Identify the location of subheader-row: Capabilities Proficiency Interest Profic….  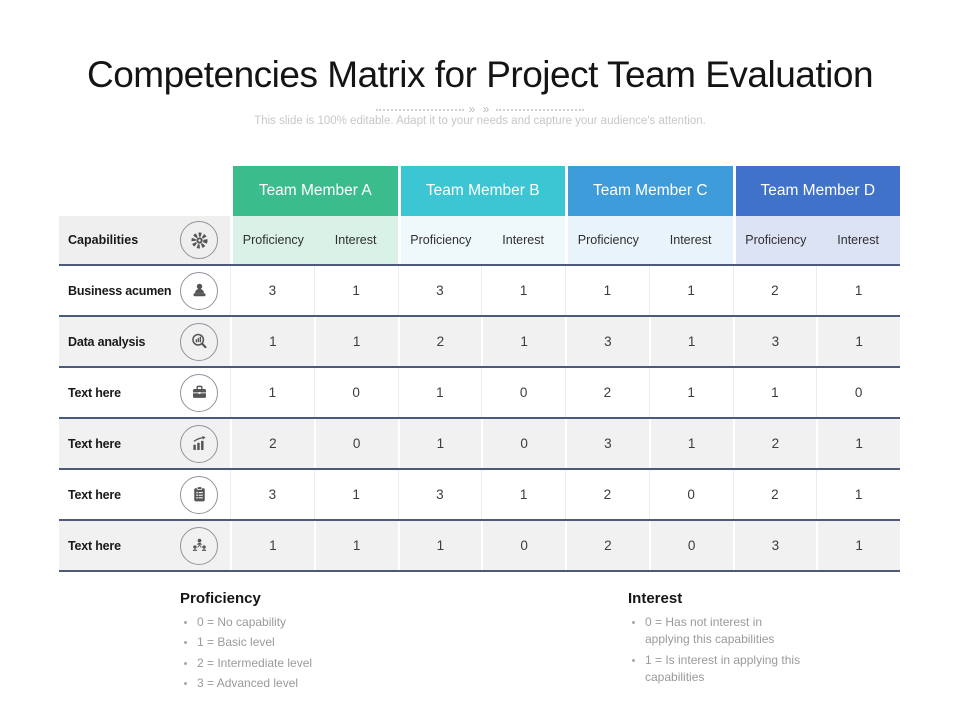
(479, 241).